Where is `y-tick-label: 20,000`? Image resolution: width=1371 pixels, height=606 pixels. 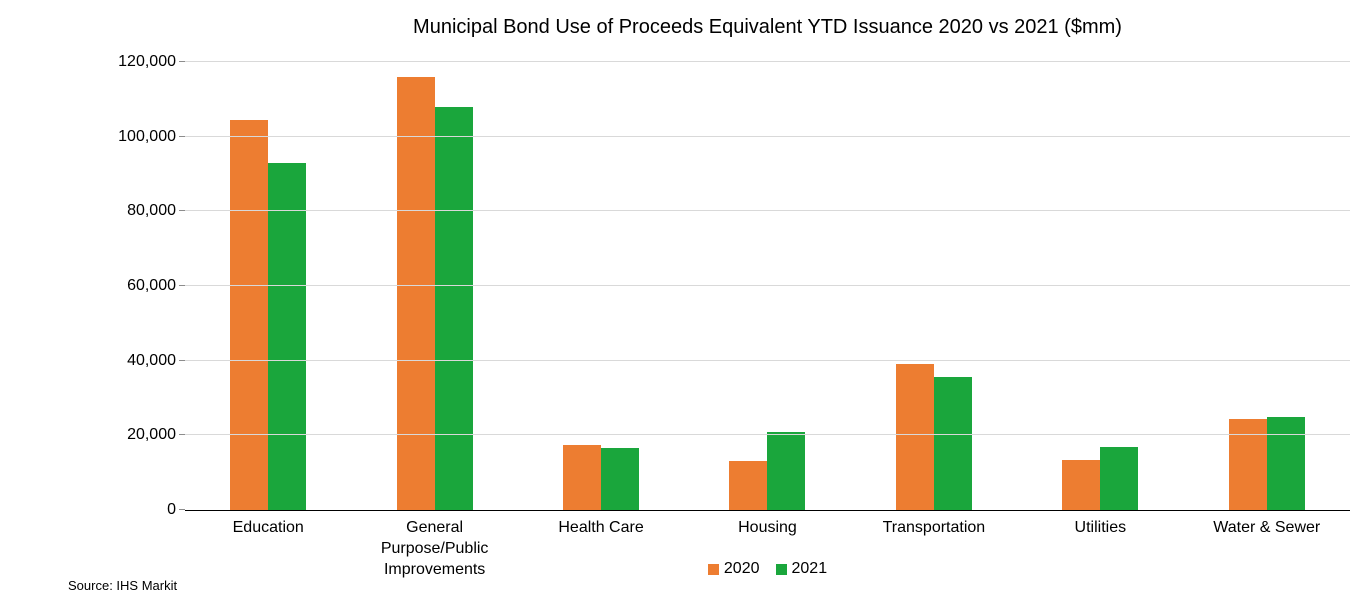
y-tick-label: 20,000 is located at coordinates (151, 435).